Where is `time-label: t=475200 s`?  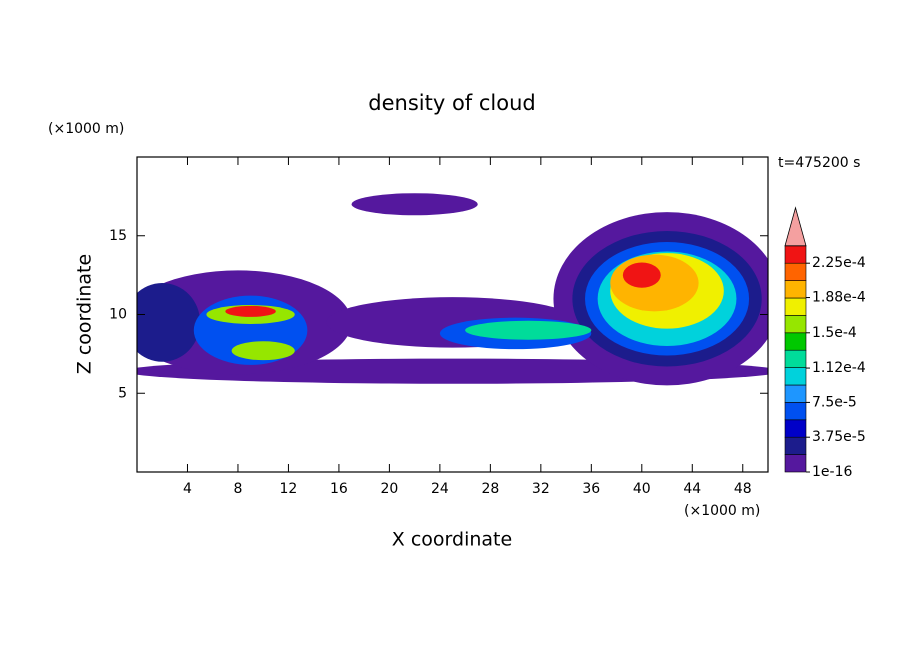 time-label: t=475200 s is located at coordinates (819, 163).